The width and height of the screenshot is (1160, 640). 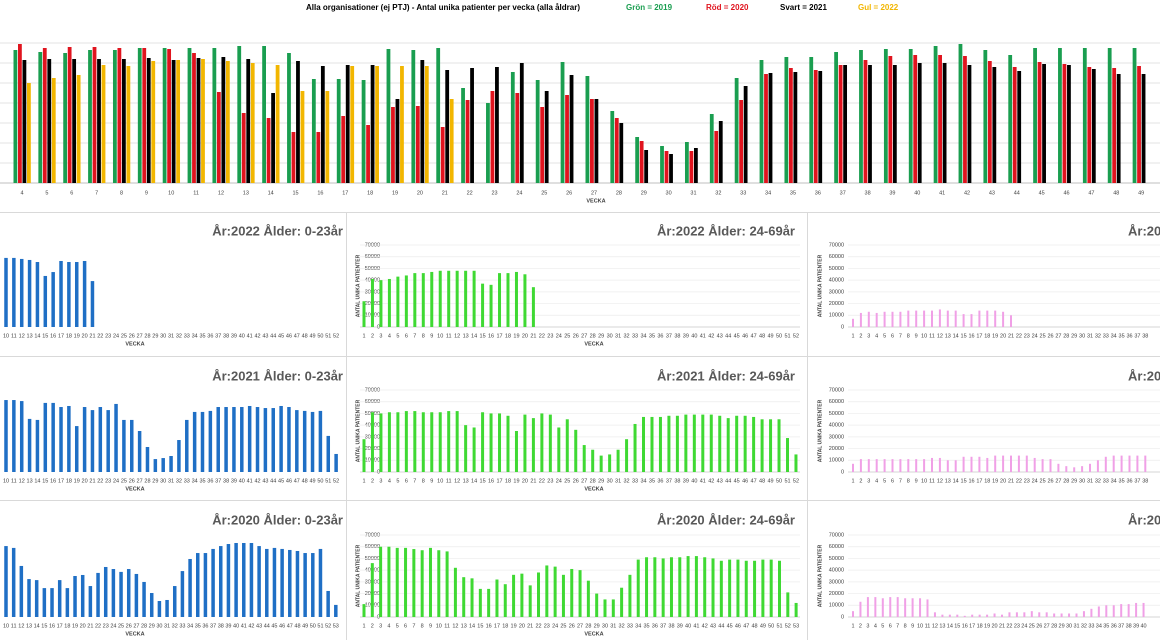 I want to click on x-tick-label: 12, so click(x=940, y=481).